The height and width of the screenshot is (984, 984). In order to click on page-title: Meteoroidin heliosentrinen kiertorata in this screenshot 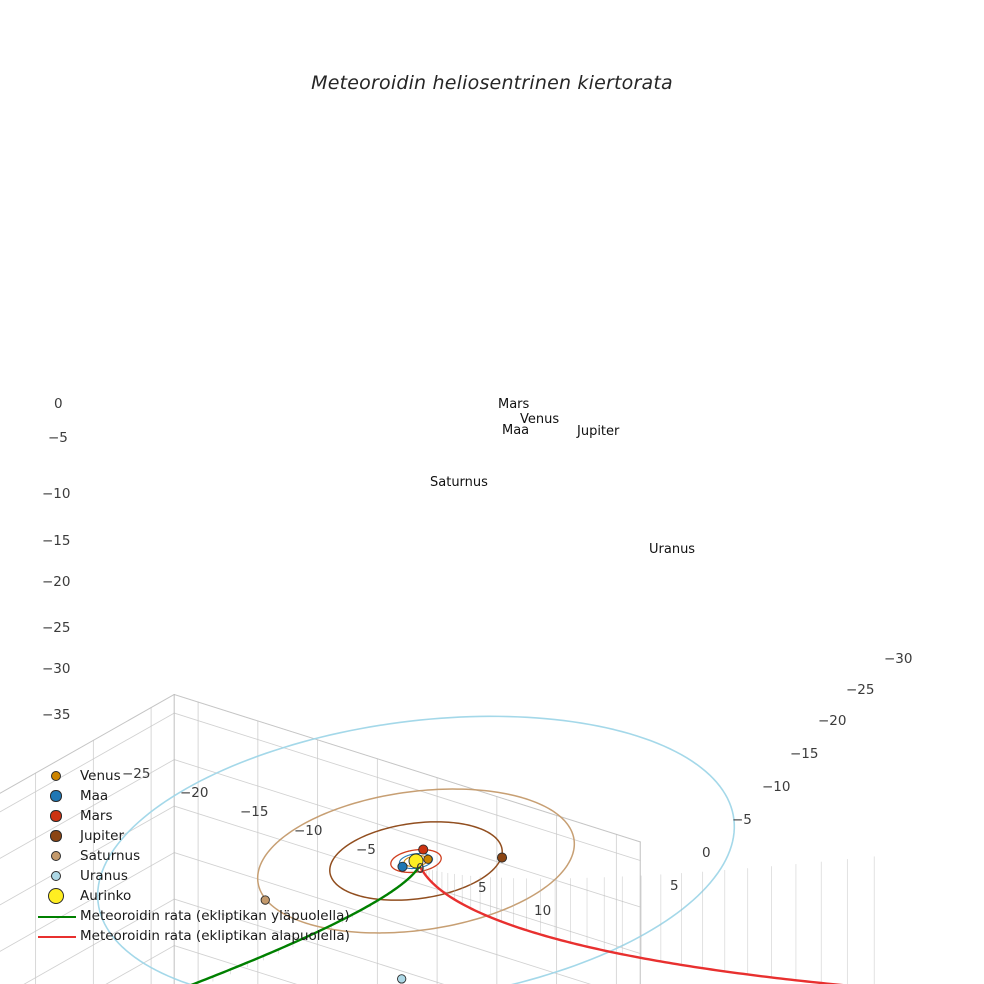, I will do `click(492, 83)`.